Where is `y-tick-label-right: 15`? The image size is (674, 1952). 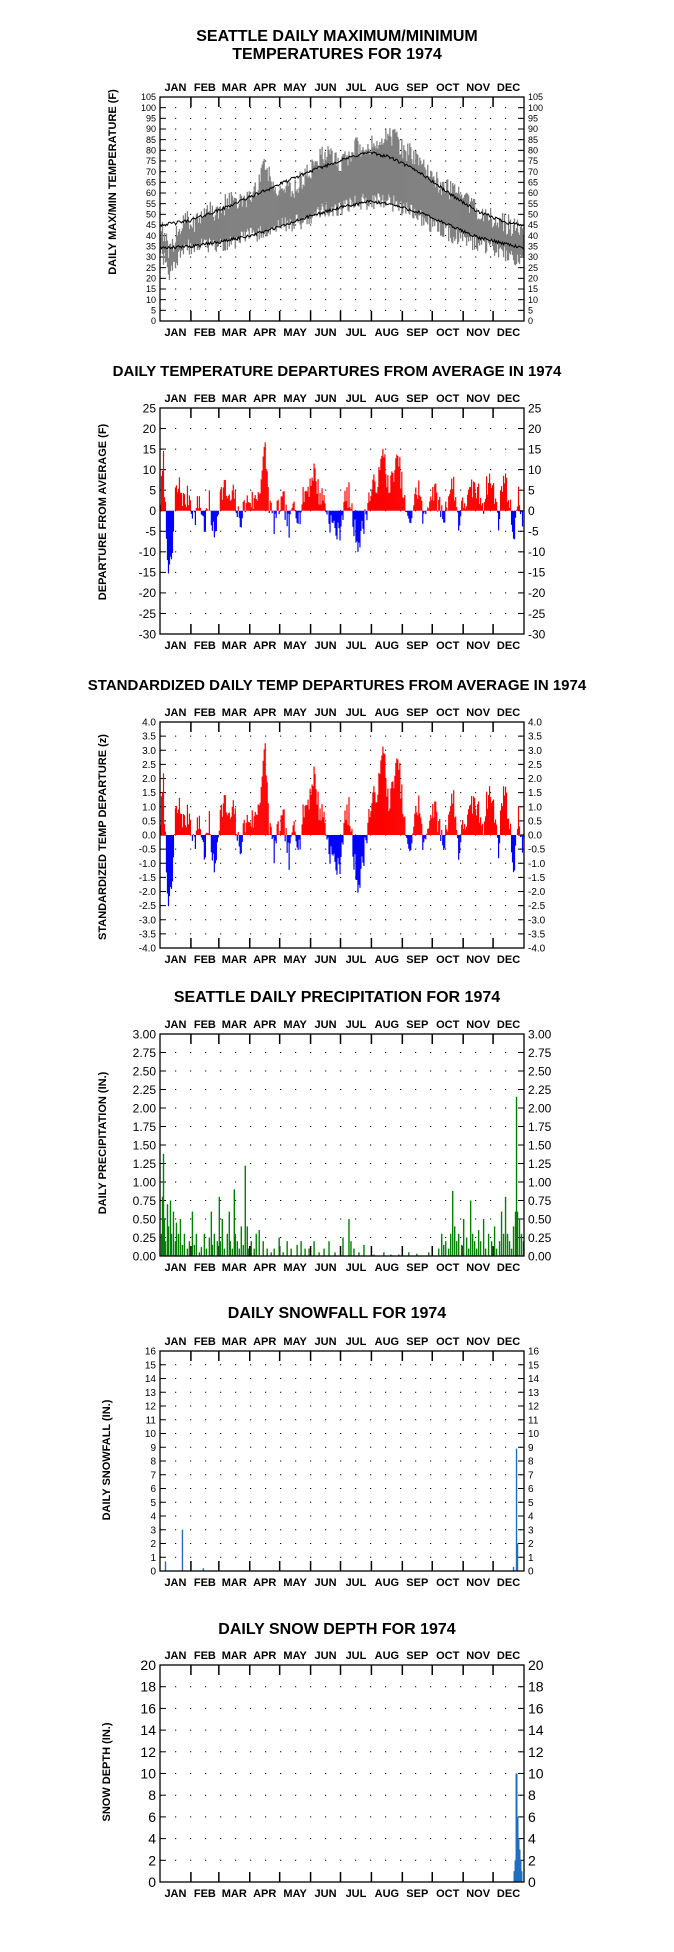
y-tick-label-right: 15 is located at coordinates (534, 1365).